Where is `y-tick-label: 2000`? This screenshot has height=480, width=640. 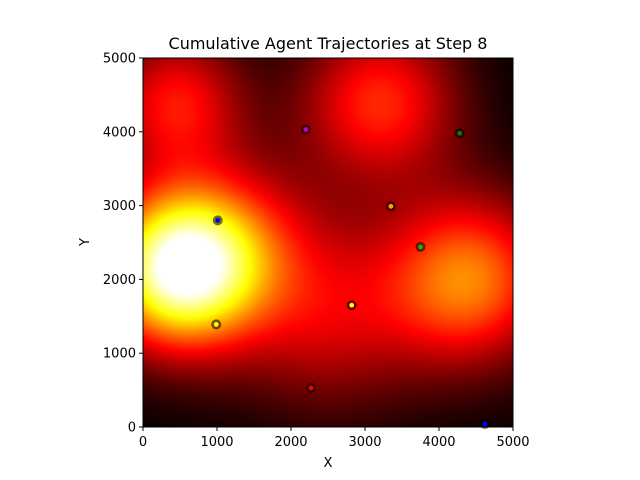
y-tick-label: 2000 is located at coordinates (119, 280).